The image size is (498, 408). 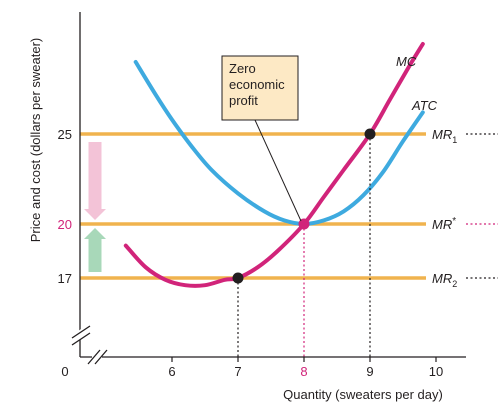 I want to click on price-rise-arrow, so click(x=95, y=250).